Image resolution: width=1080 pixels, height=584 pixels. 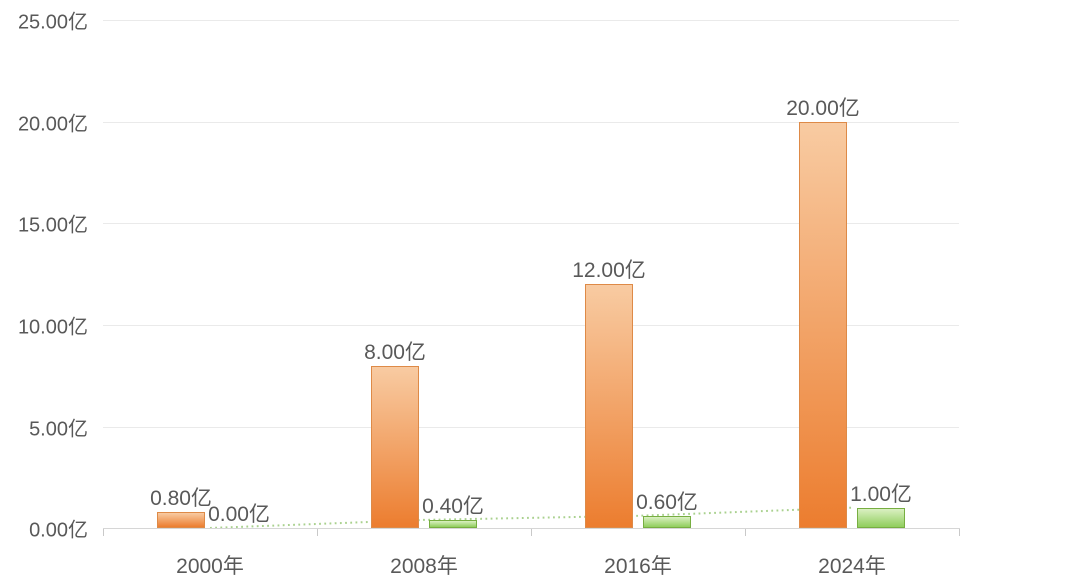 I want to click on green-bar-value-label: 0.60亿, so click(x=667, y=502).